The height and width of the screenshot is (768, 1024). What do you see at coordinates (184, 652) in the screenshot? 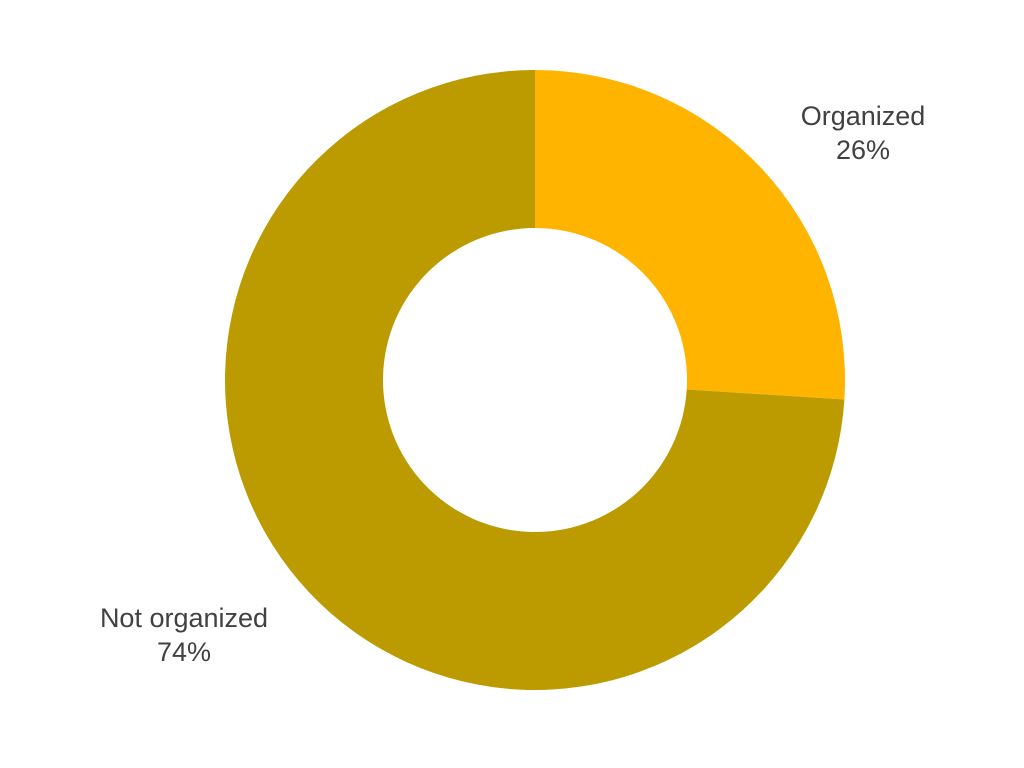
I see `label-not-organized-value: 74%` at bounding box center [184, 652].